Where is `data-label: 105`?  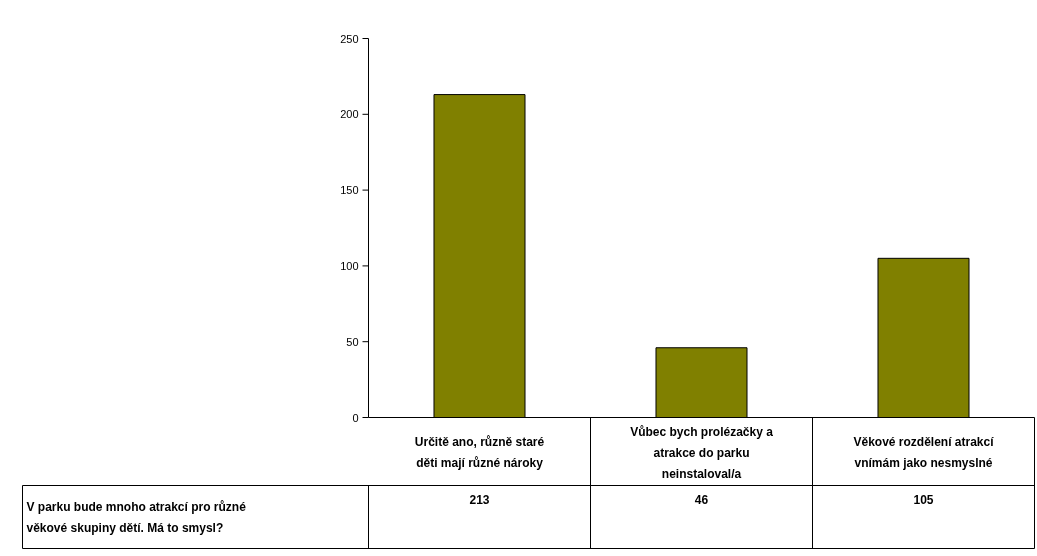
data-label: 105 is located at coordinates (923, 500).